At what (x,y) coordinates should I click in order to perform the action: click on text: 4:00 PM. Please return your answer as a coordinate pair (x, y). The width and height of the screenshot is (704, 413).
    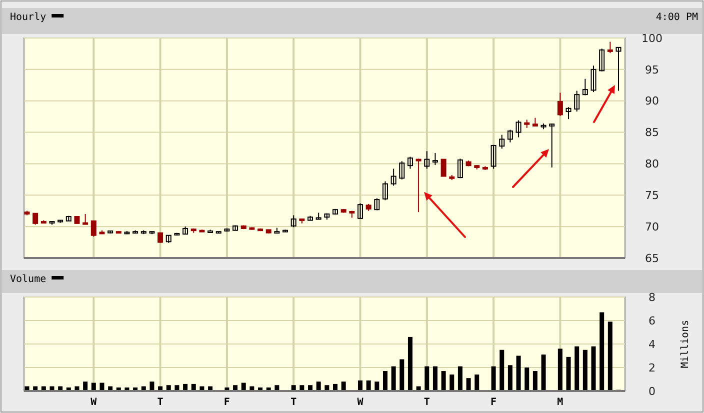
    Looking at the image, I should click on (677, 17).